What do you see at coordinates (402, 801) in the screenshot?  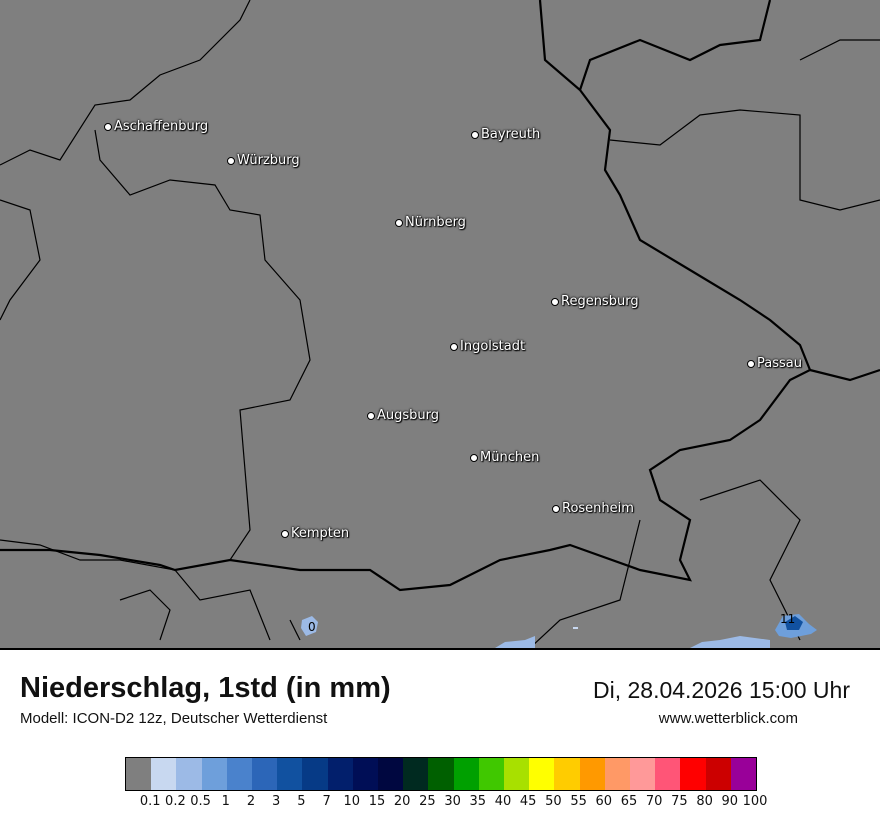 I see `legend-tick-label: 20` at bounding box center [402, 801].